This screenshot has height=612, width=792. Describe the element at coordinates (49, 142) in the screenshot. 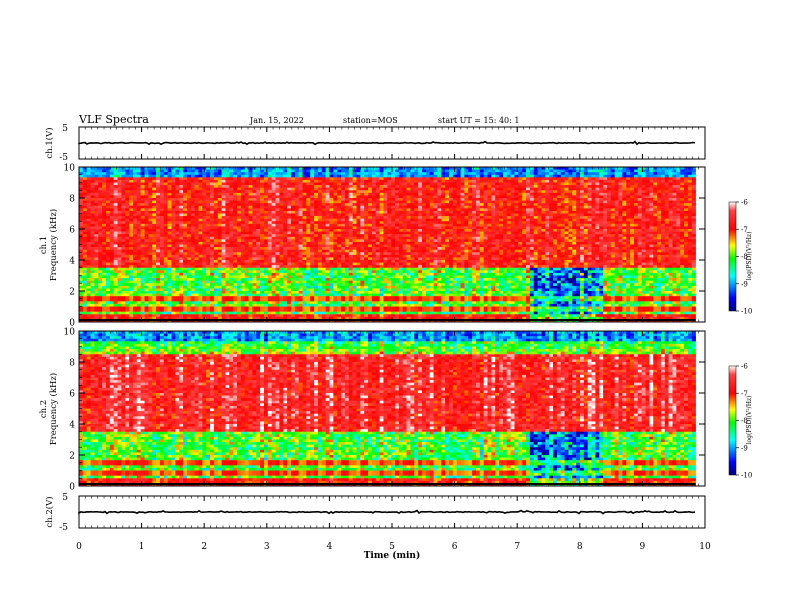

I see `ch1-voltage-ylabel: ch.1(V)` at that location.